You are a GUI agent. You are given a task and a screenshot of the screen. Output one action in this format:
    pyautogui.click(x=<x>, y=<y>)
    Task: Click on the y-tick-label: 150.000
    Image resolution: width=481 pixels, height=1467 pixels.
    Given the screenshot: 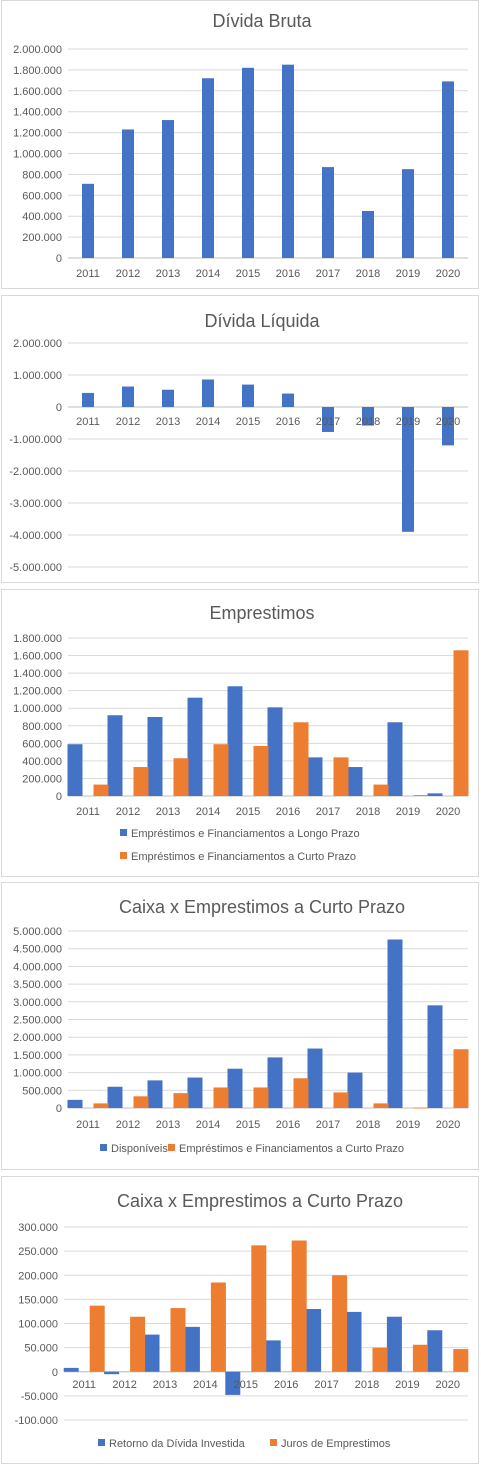 What is the action you would take?
    pyautogui.click(x=38, y=1300)
    